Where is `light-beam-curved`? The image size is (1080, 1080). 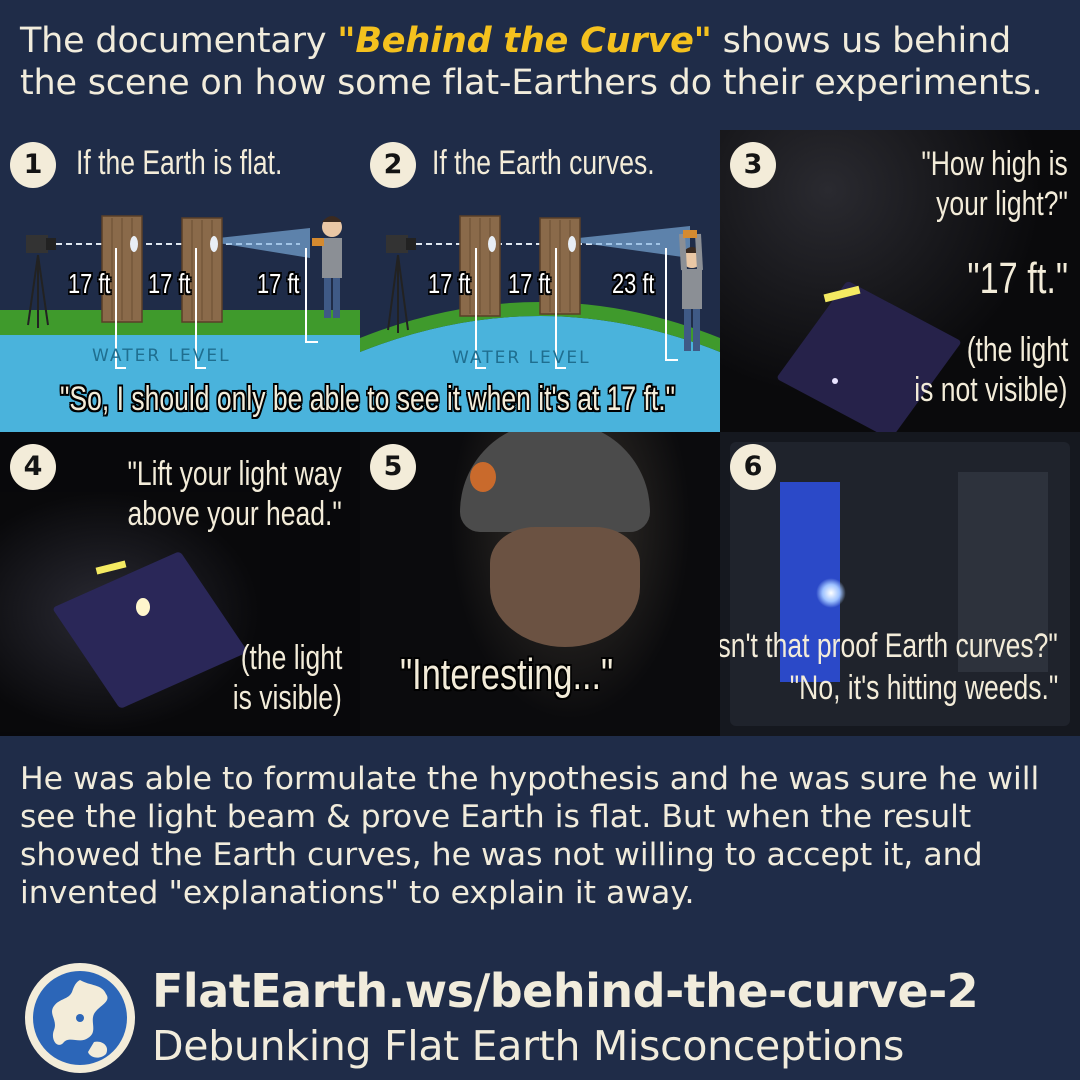 light-beam-curved is located at coordinates (625, 242).